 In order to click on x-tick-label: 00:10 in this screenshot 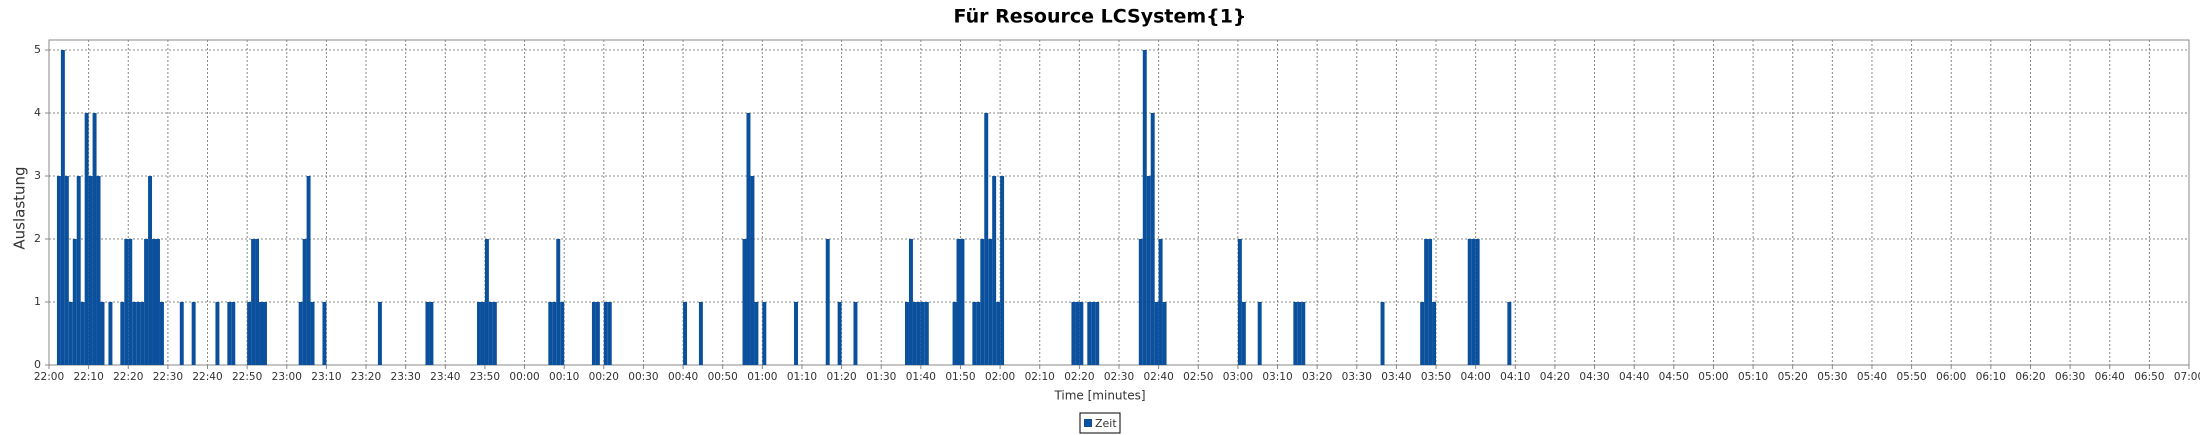, I will do `click(564, 377)`.